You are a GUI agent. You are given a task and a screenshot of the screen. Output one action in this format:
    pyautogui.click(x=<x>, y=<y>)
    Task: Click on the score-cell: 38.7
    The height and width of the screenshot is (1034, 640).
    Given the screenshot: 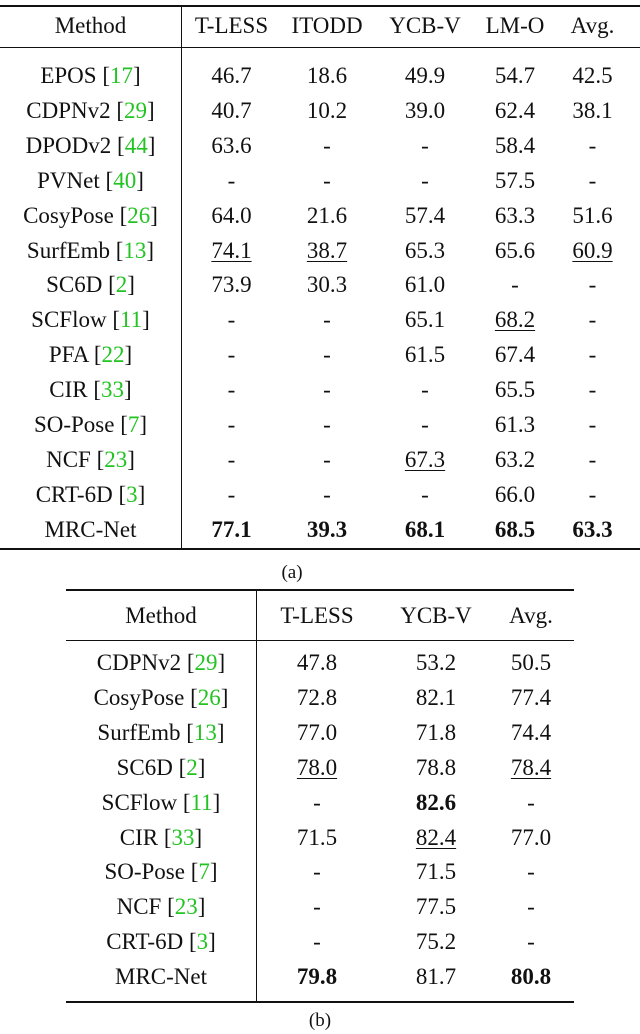 What is the action you would take?
    pyautogui.click(x=327, y=251)
    